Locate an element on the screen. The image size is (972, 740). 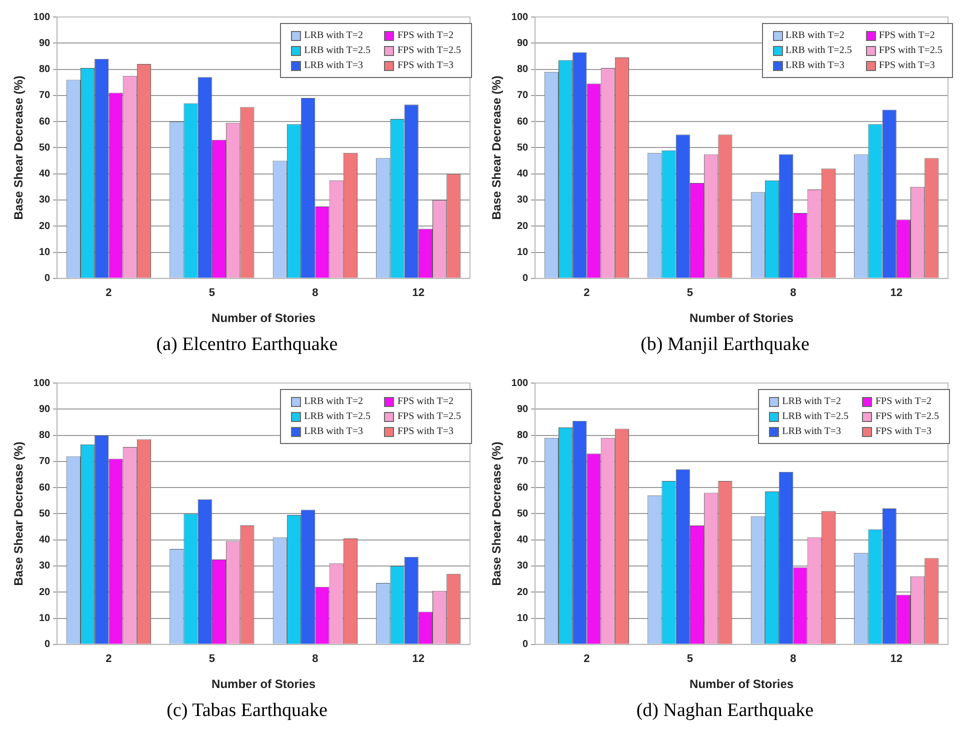
text: (c) Tabas Earthquake is located at coordinates (247, 711).